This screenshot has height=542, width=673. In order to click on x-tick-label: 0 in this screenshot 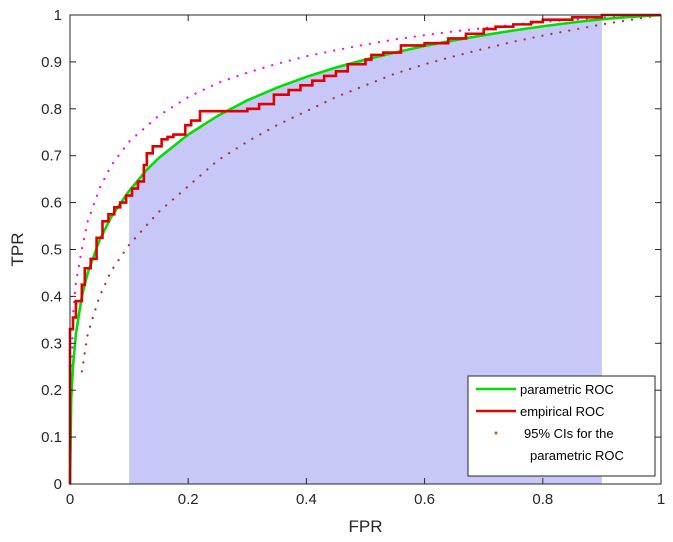, I will do `click(70, 499)`.